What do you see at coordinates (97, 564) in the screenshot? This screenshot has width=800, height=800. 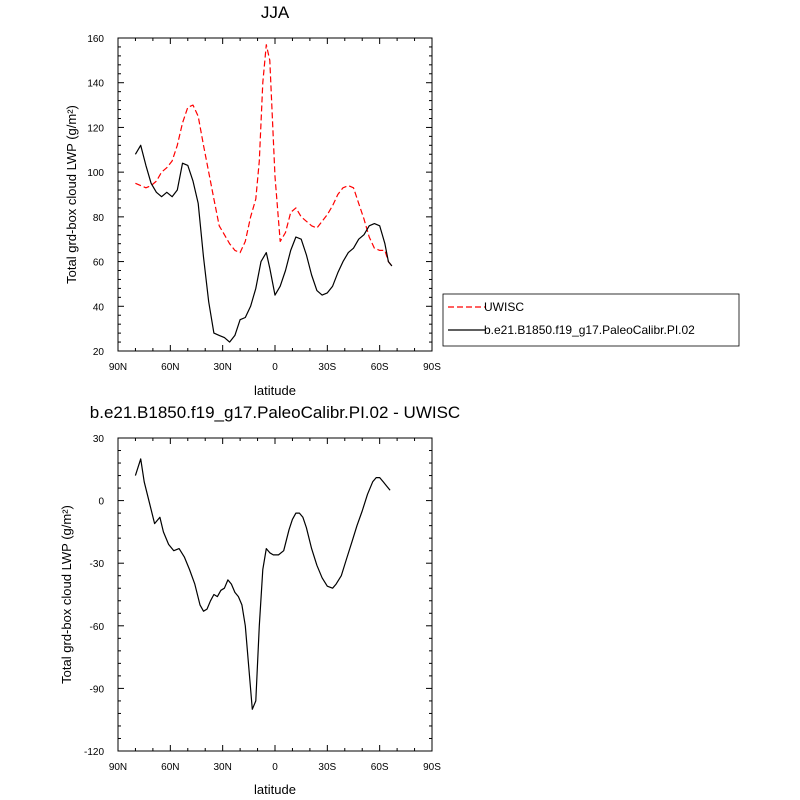 I see `y-tick-label: -30` at bounding box center [97, 564].